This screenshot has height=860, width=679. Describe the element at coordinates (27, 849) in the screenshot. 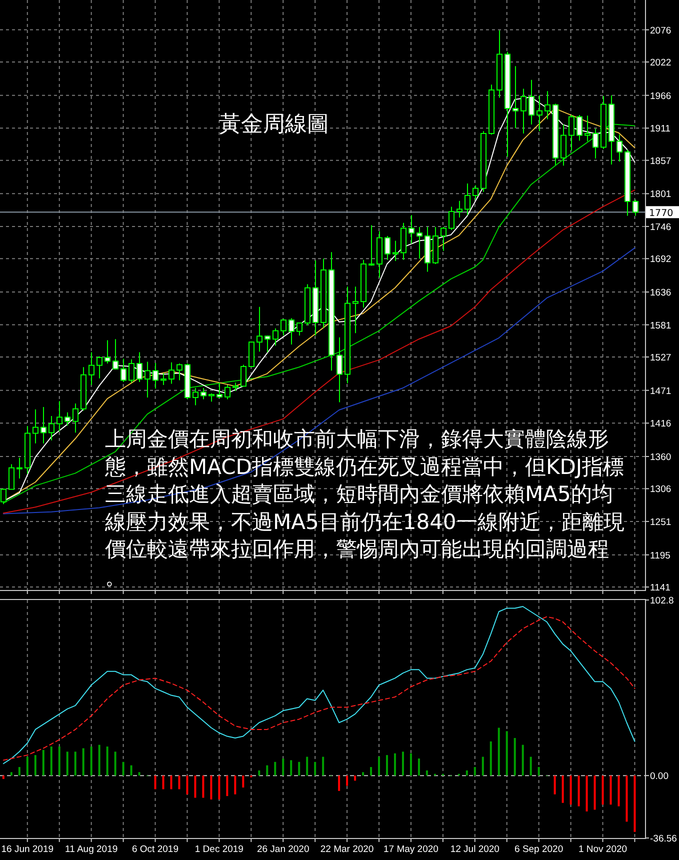

I see `x-tick-label: 16 Jun 2019` at that location.